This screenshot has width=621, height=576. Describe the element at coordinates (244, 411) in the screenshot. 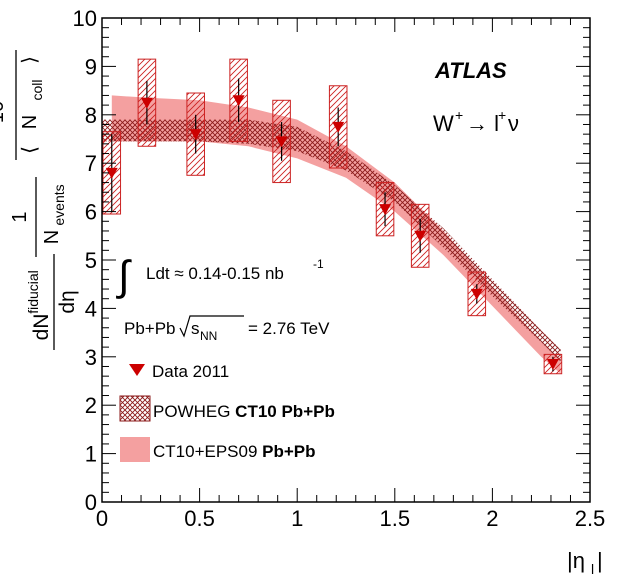

I see `svg-text: POWHEG CT10 Pb+Pb` at that location.